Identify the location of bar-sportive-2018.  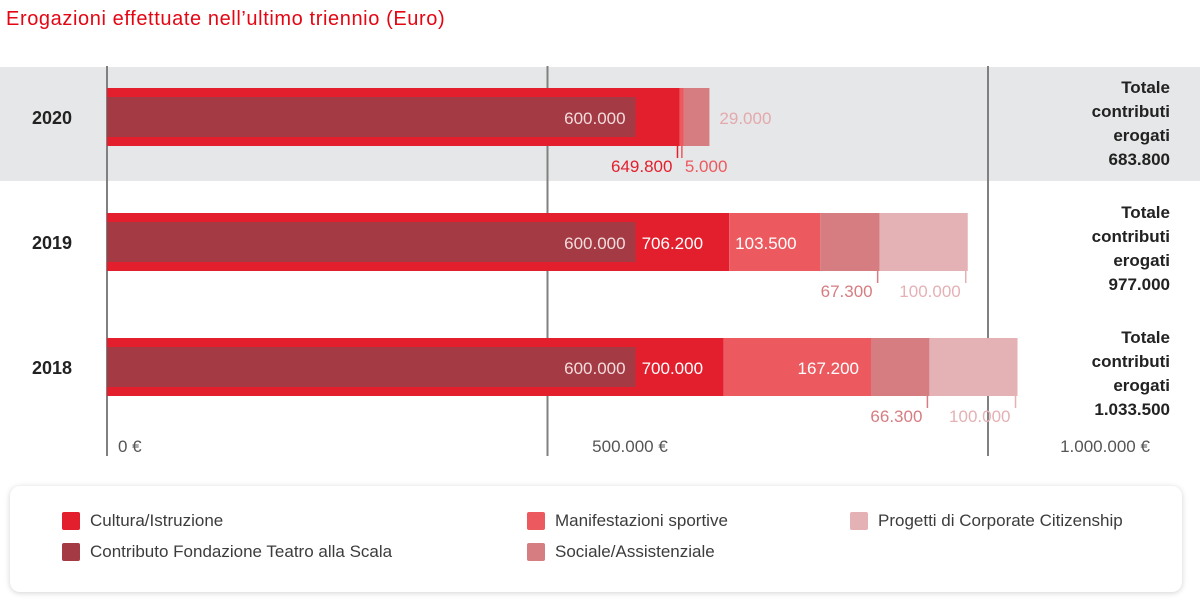
(797, 367).